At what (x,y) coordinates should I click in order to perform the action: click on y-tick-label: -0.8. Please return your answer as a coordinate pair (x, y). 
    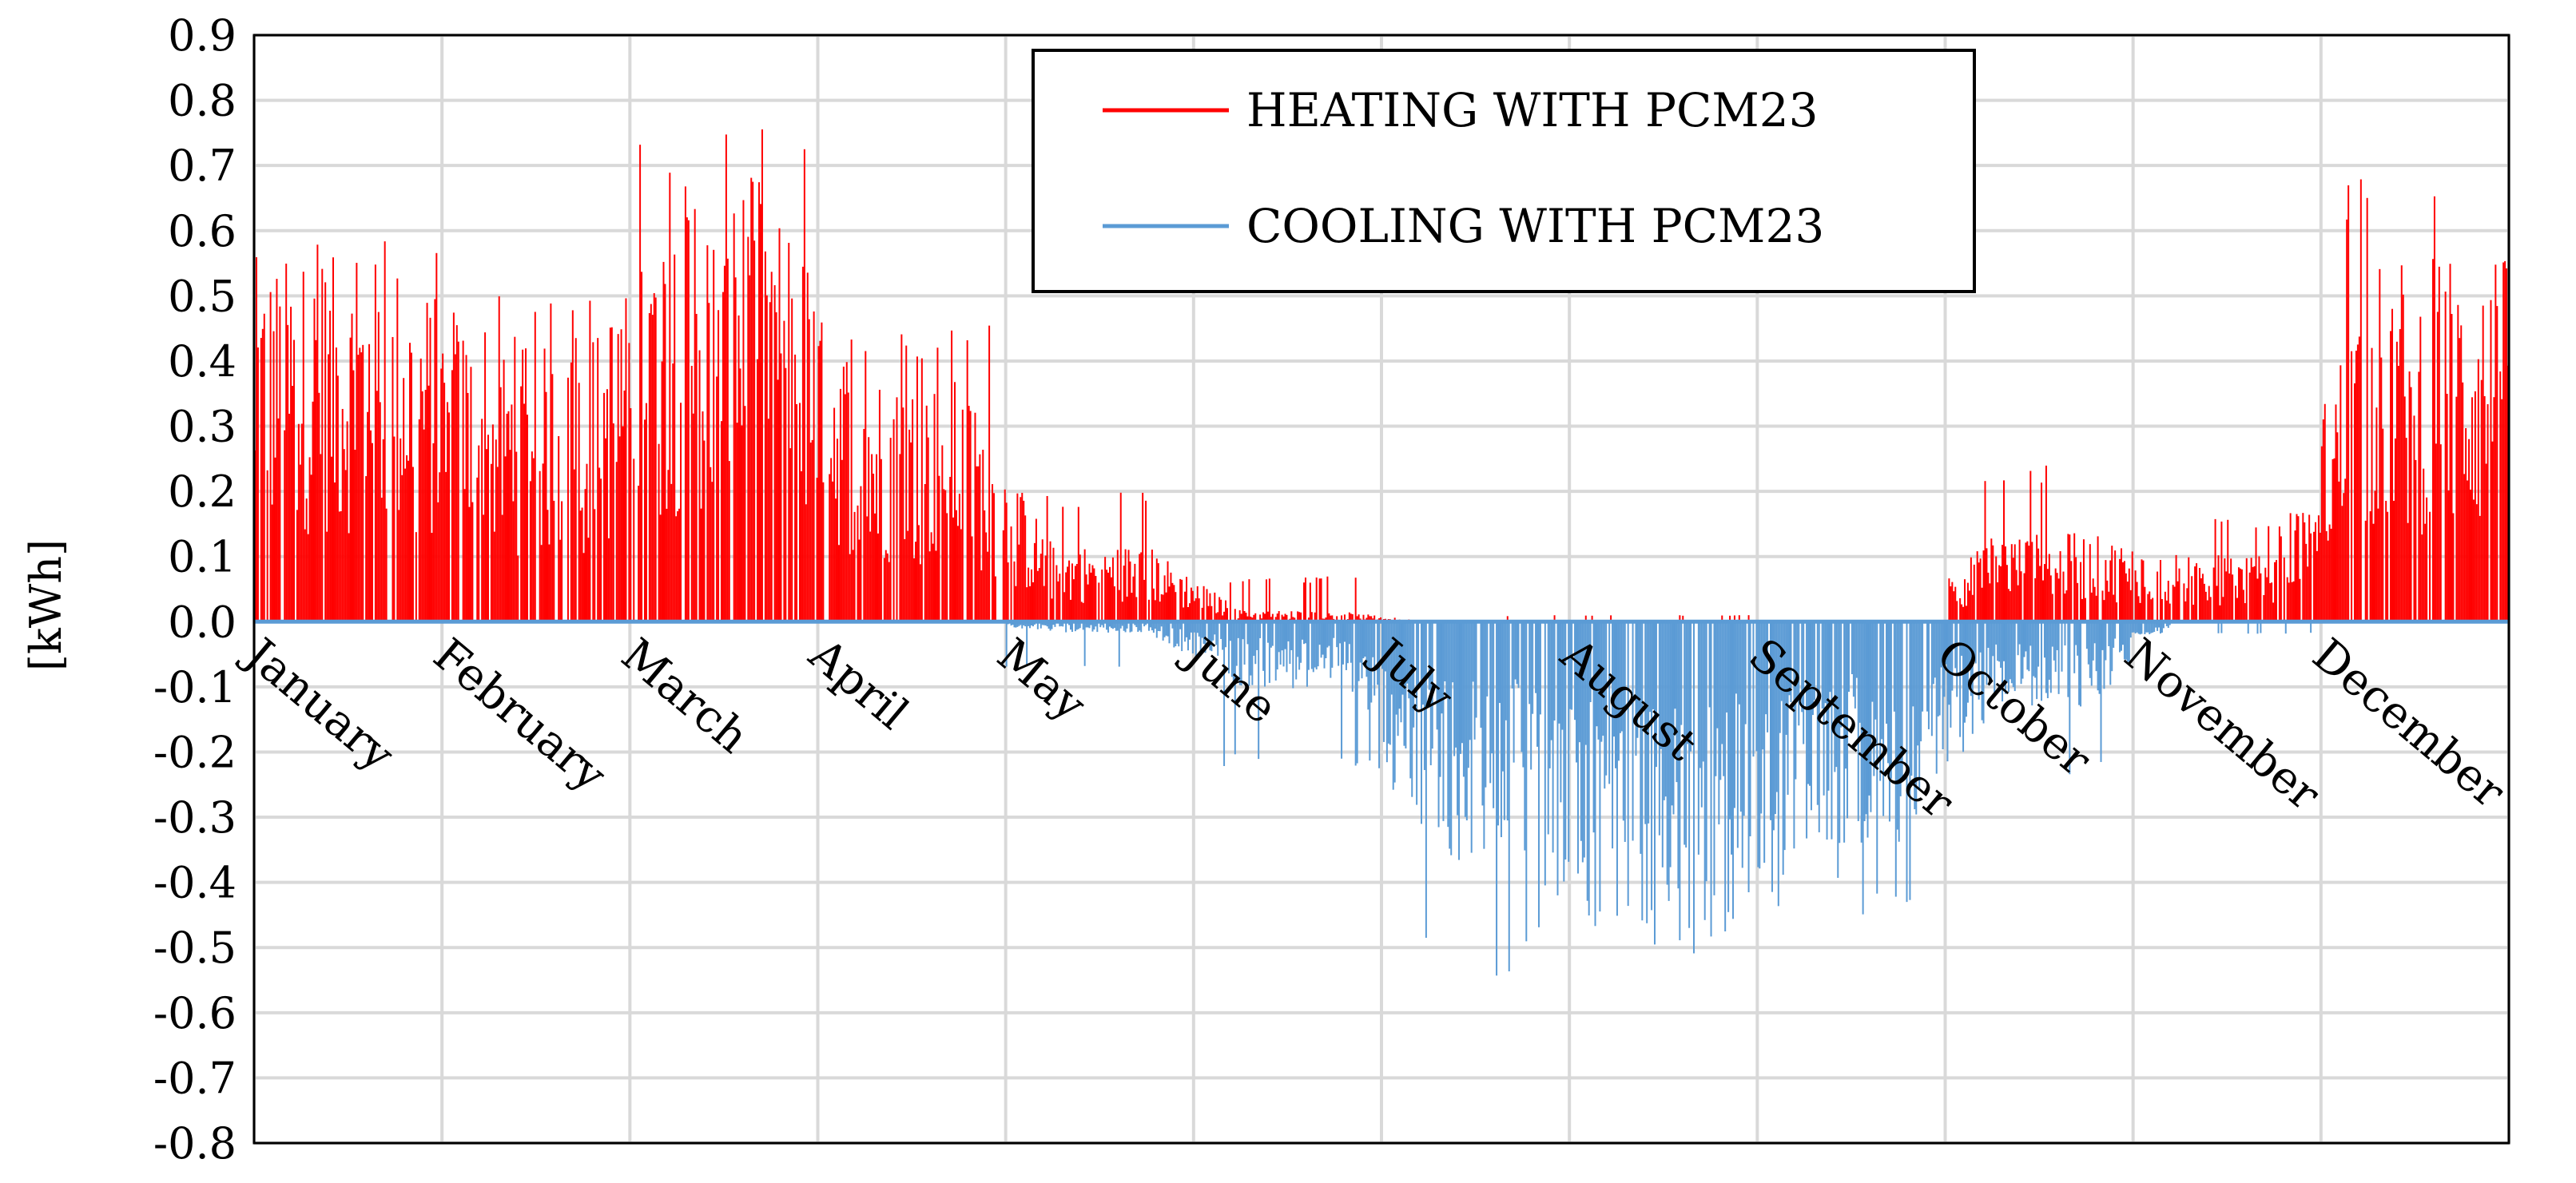
    Looking at the image, I should click on (195, 1143).